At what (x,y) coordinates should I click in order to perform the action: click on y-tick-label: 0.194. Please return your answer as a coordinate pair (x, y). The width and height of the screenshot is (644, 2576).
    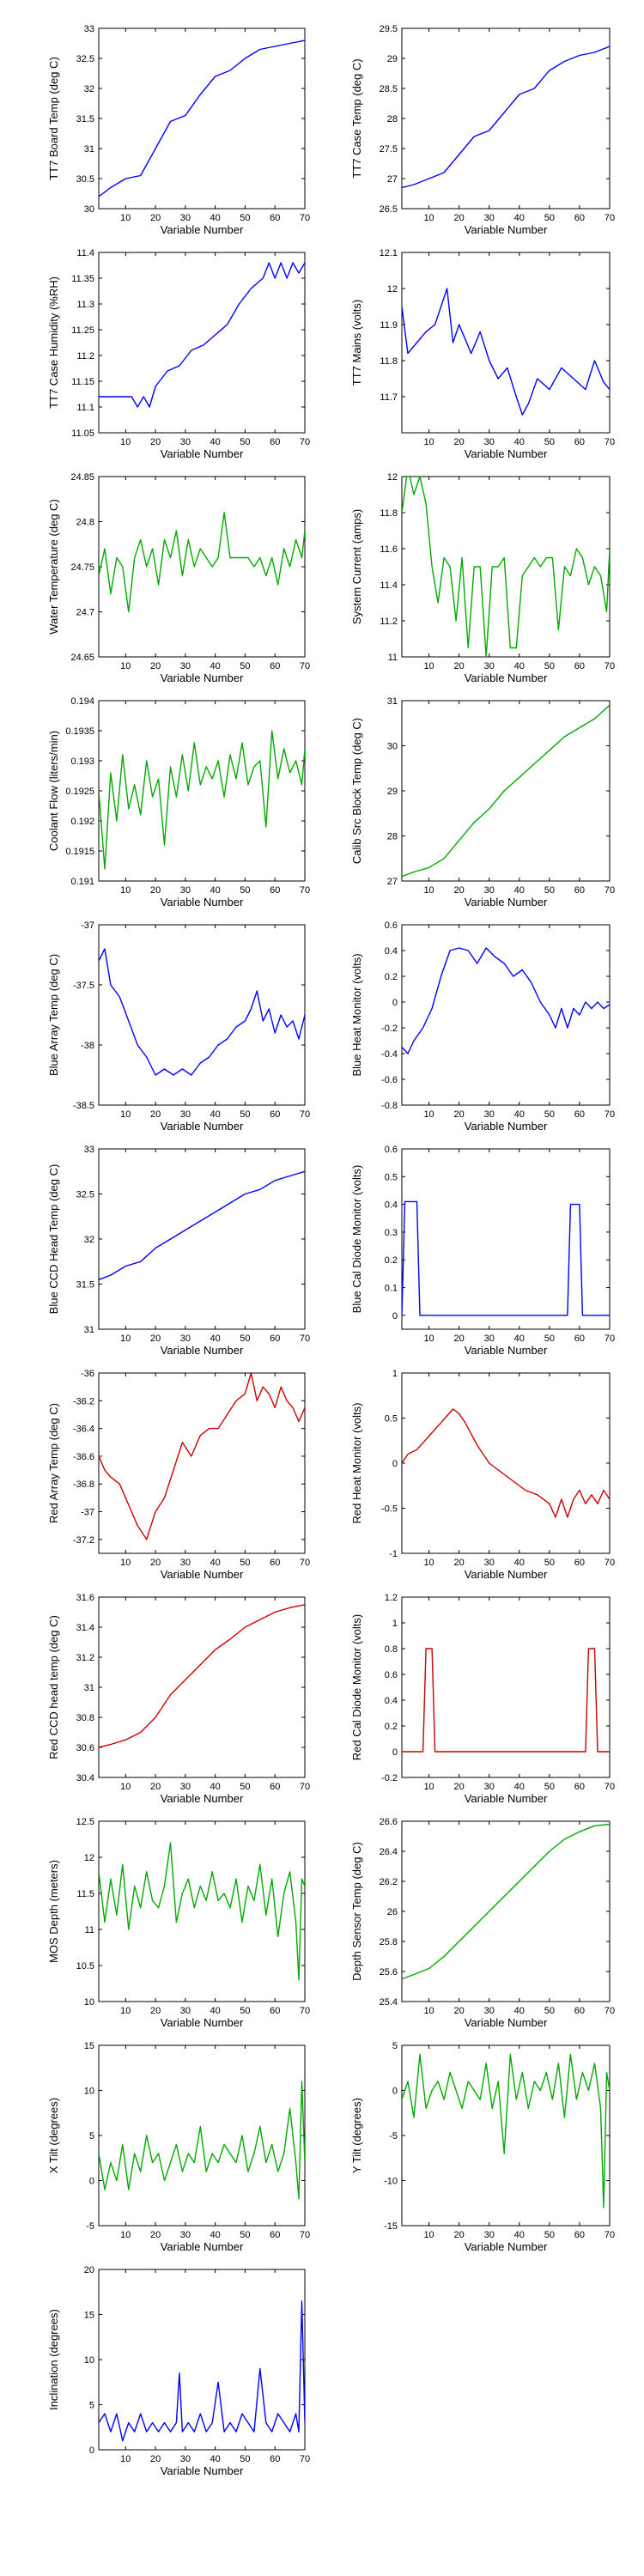
    Looking at the image, I should click on (82, 702).